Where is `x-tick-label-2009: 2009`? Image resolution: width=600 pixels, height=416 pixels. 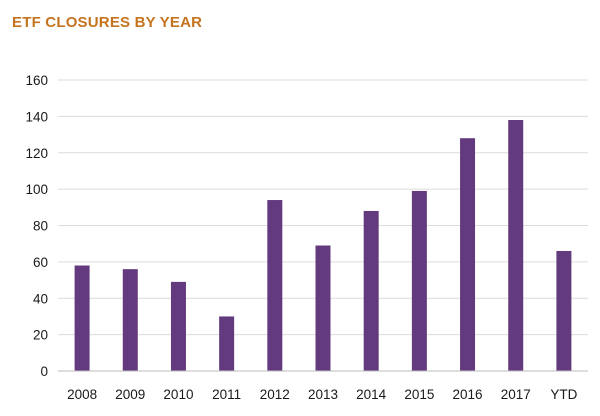
x-tick-label-2009: 2009 is located at coordinates (130, 394).